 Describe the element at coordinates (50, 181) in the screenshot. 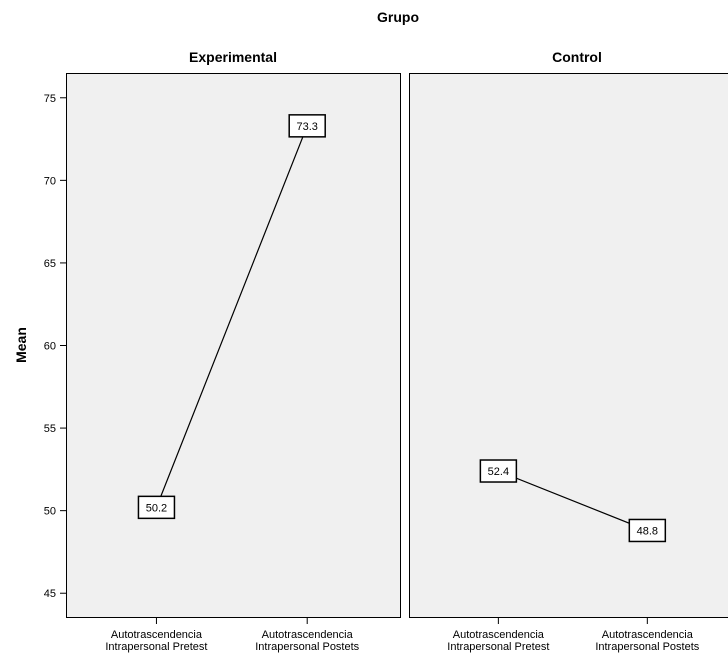

I see `y-tick-label: 70` at that location.